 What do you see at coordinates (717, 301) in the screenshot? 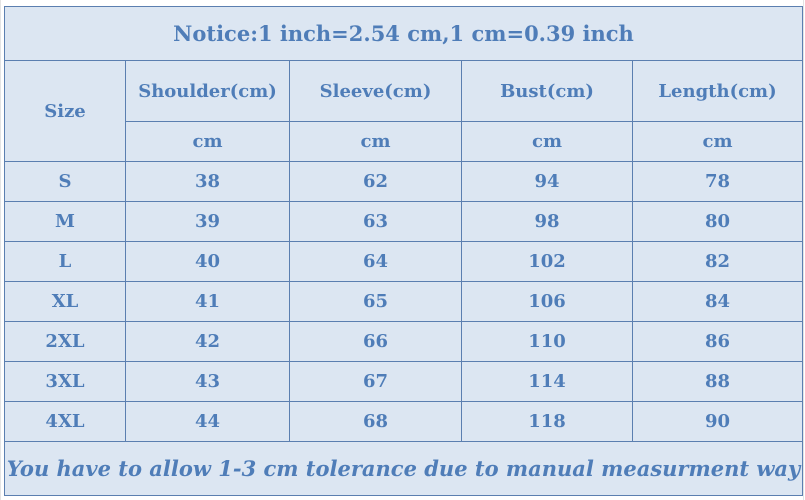
I see `length-value: 84` at bounding box center [717, 301].